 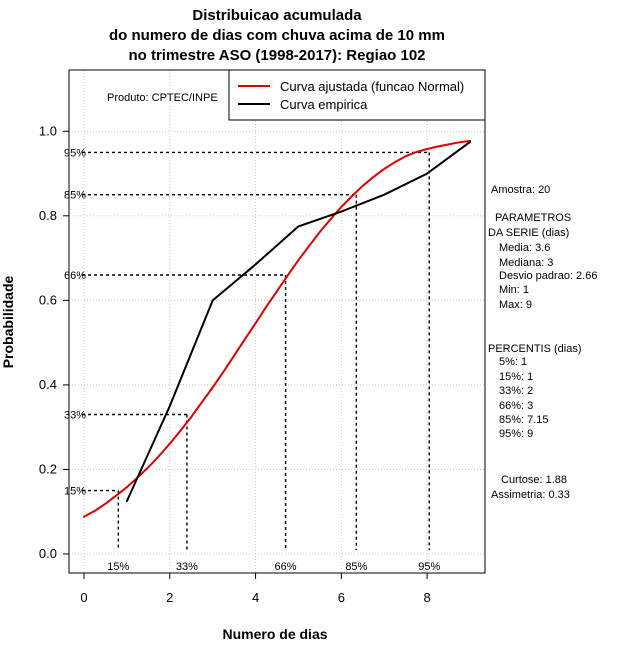 I want to click on pct-66: 66%: 3, so click(x=516, y=406).